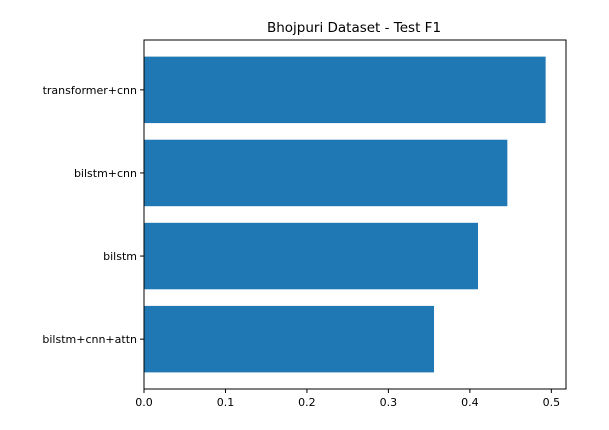 Image resolution: width=609 pixels, height=430 pixels. I want to click on x-tick-label: 0.2, so click(307, 402).